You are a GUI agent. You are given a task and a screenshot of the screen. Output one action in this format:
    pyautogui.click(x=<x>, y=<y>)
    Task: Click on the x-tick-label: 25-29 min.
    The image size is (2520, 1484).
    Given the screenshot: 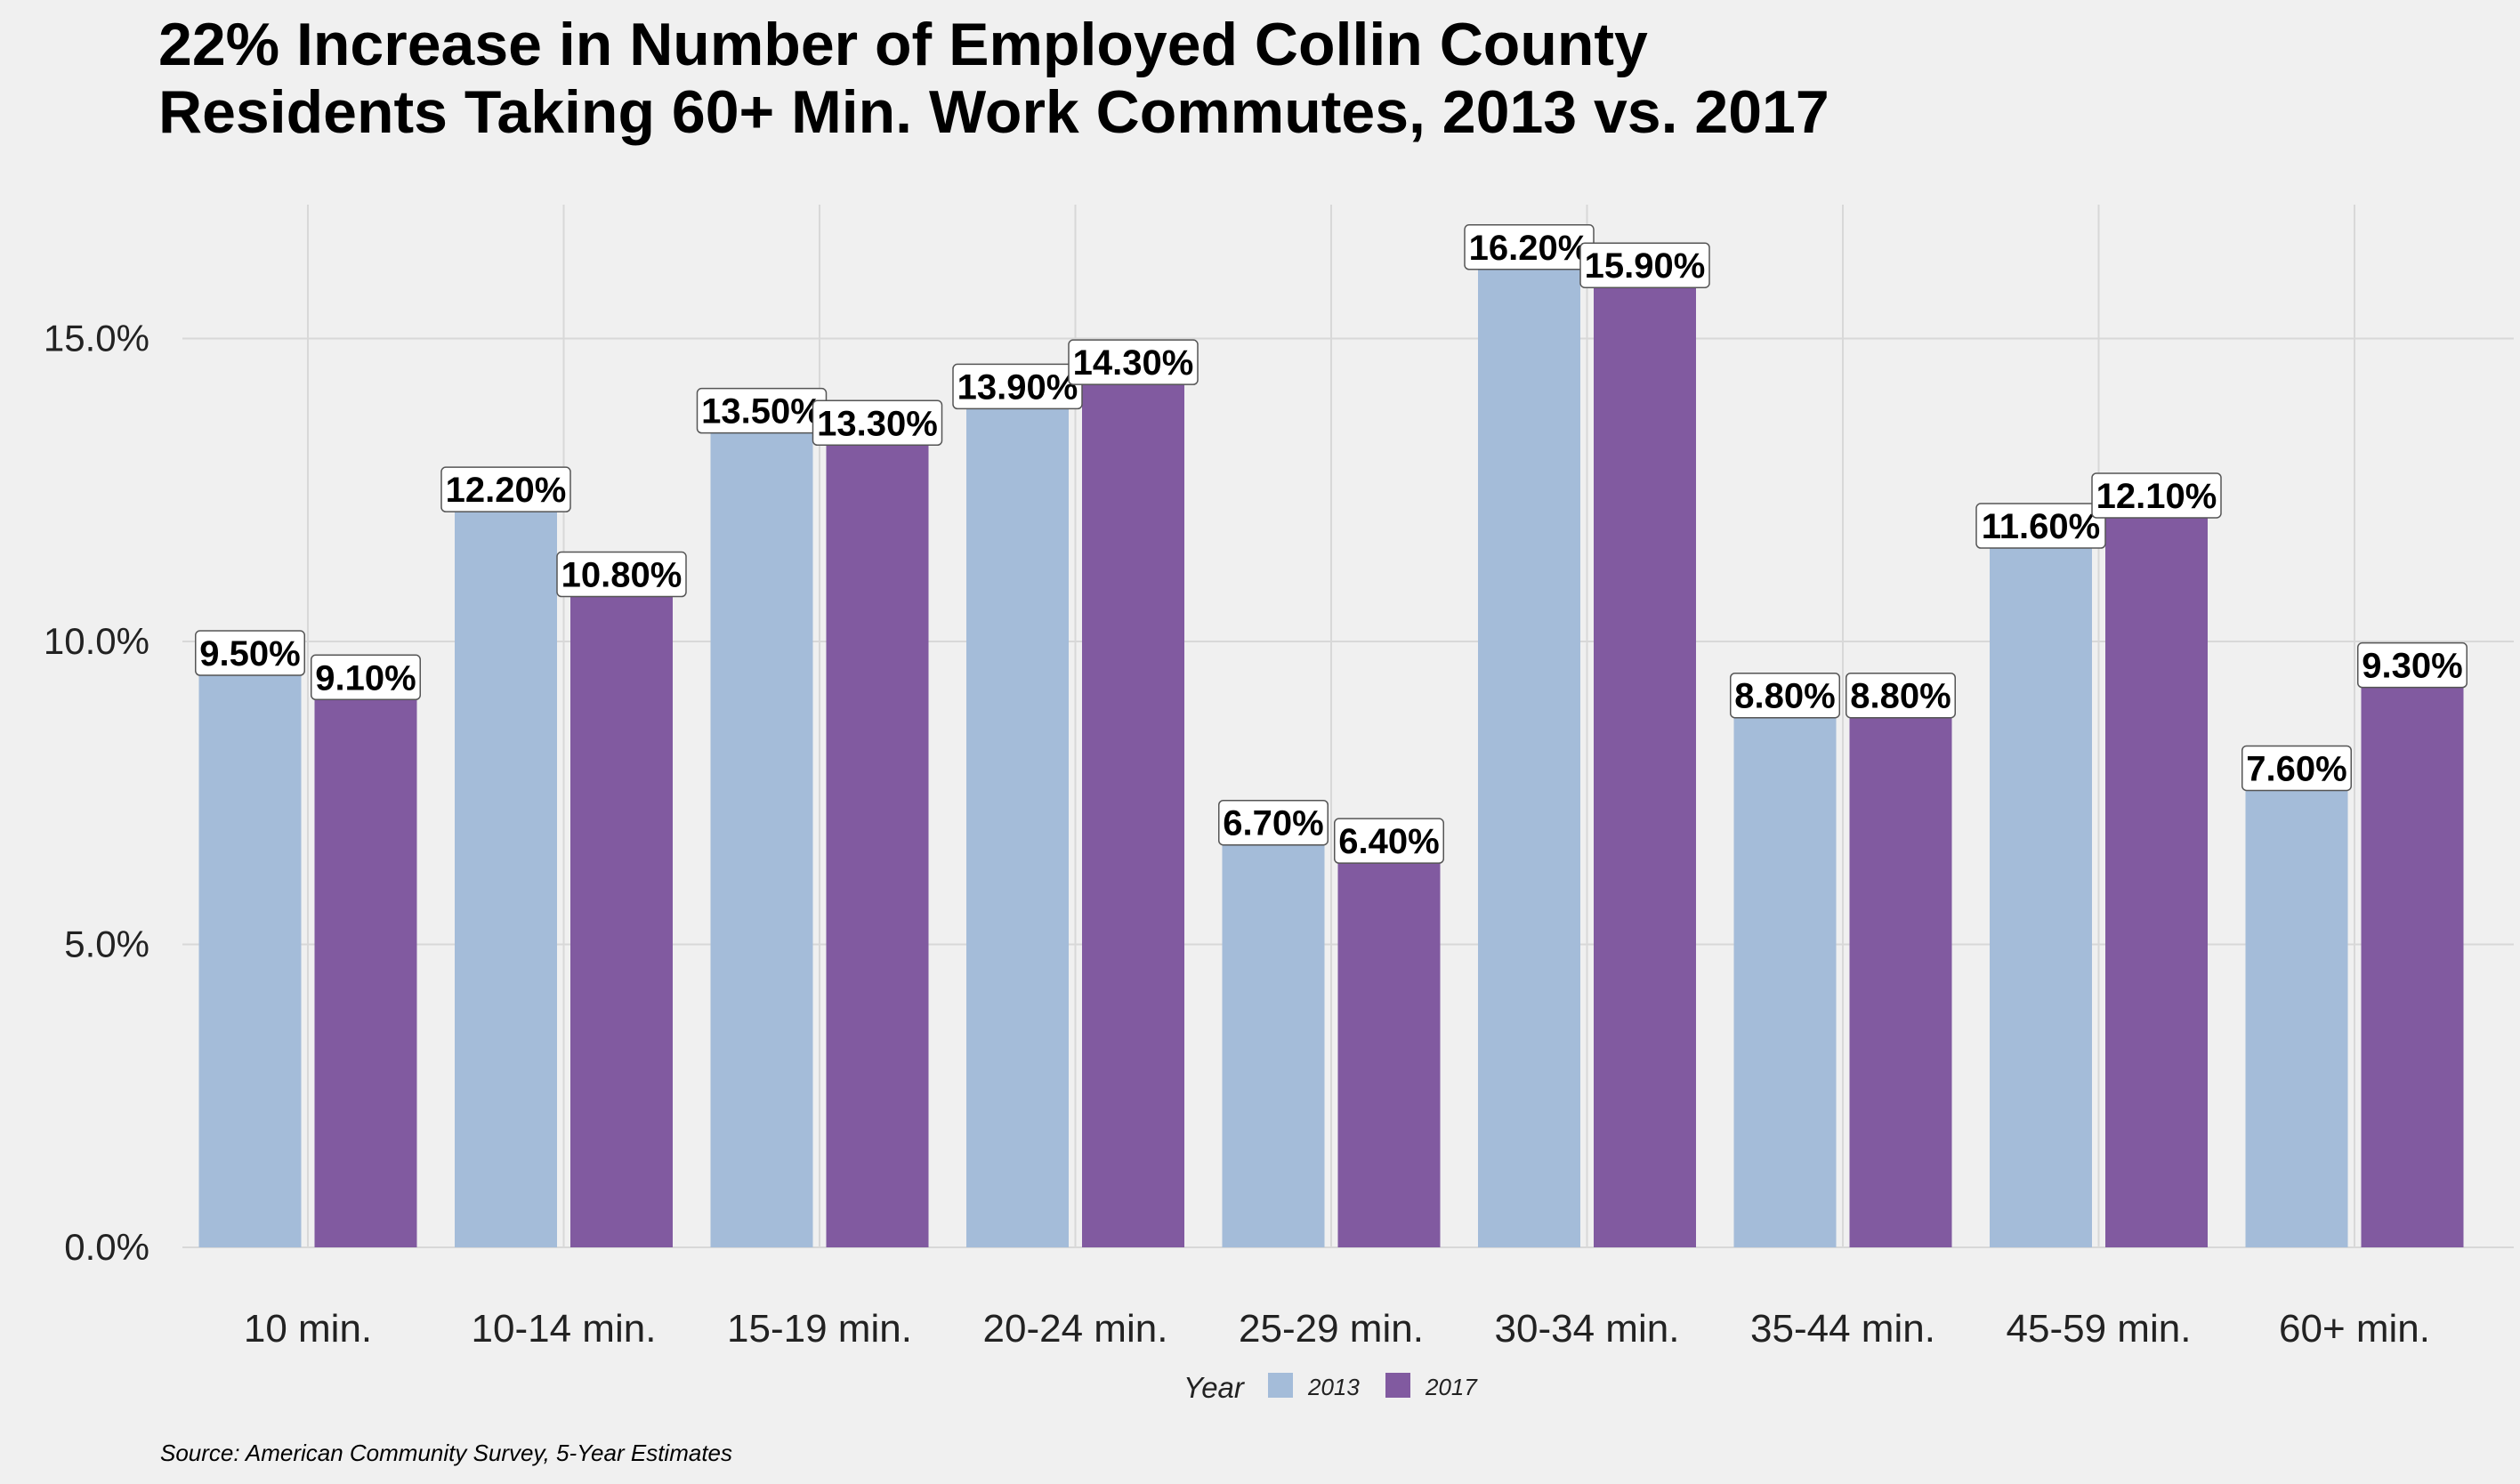 What is the action you would take?
    pyautogui.click(x=1331, y=1329)
    